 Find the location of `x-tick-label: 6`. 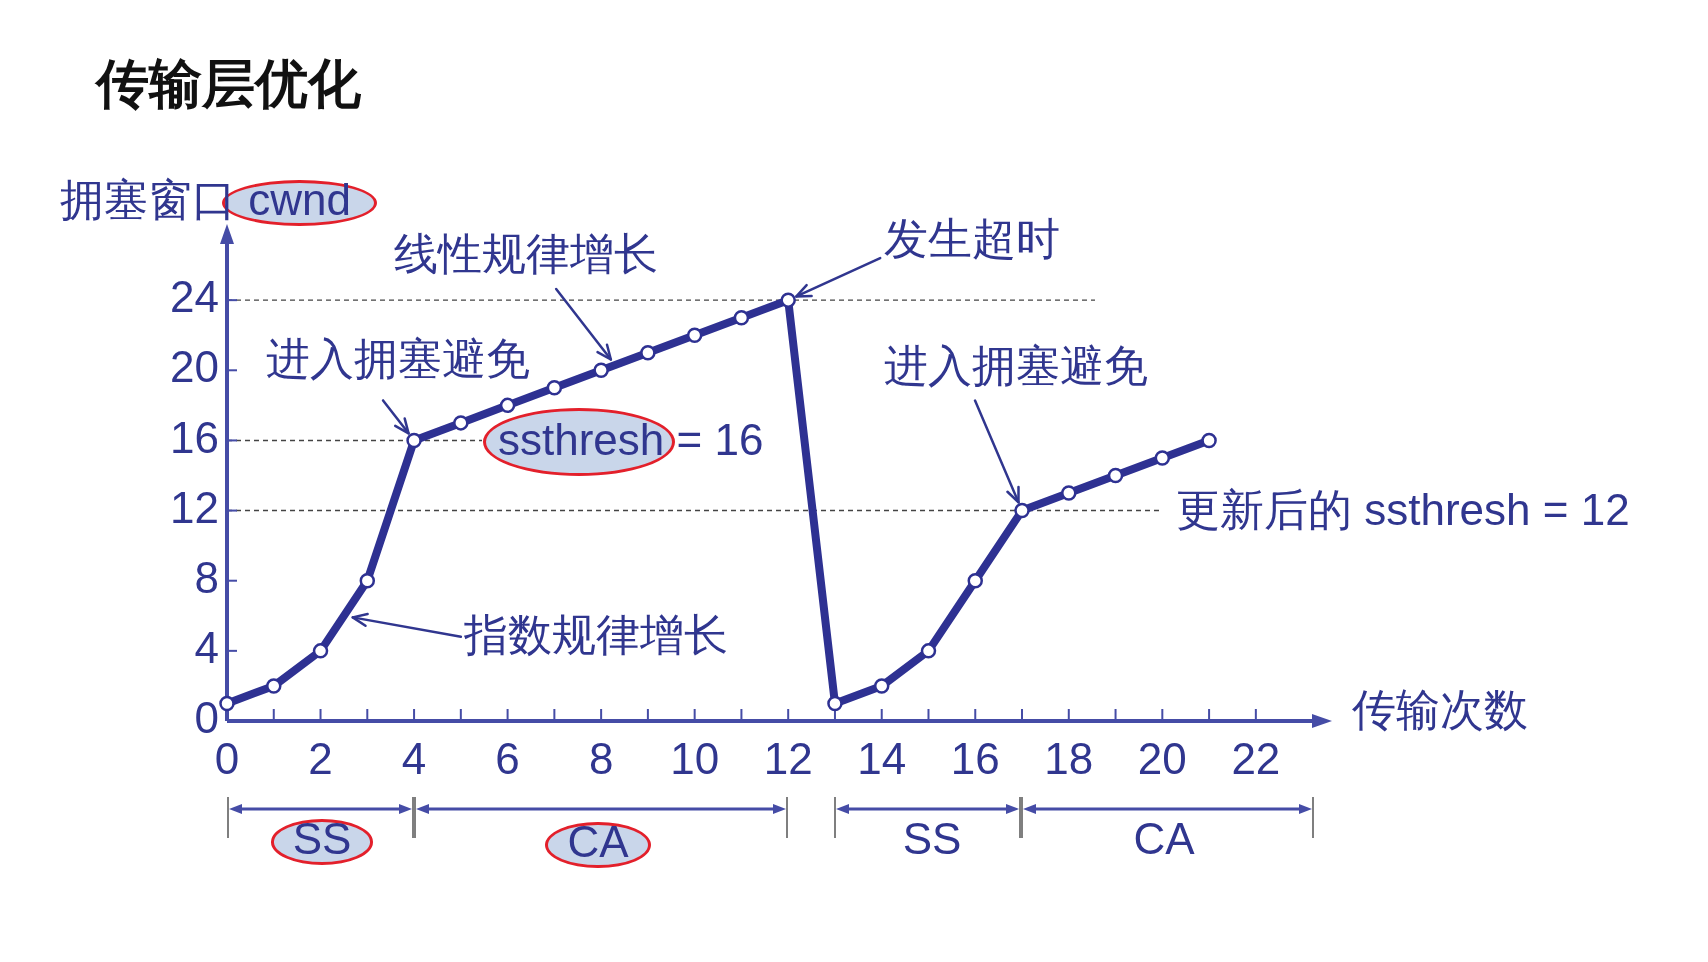

x-tick-label: 6 is located at coordinates (507, 758).